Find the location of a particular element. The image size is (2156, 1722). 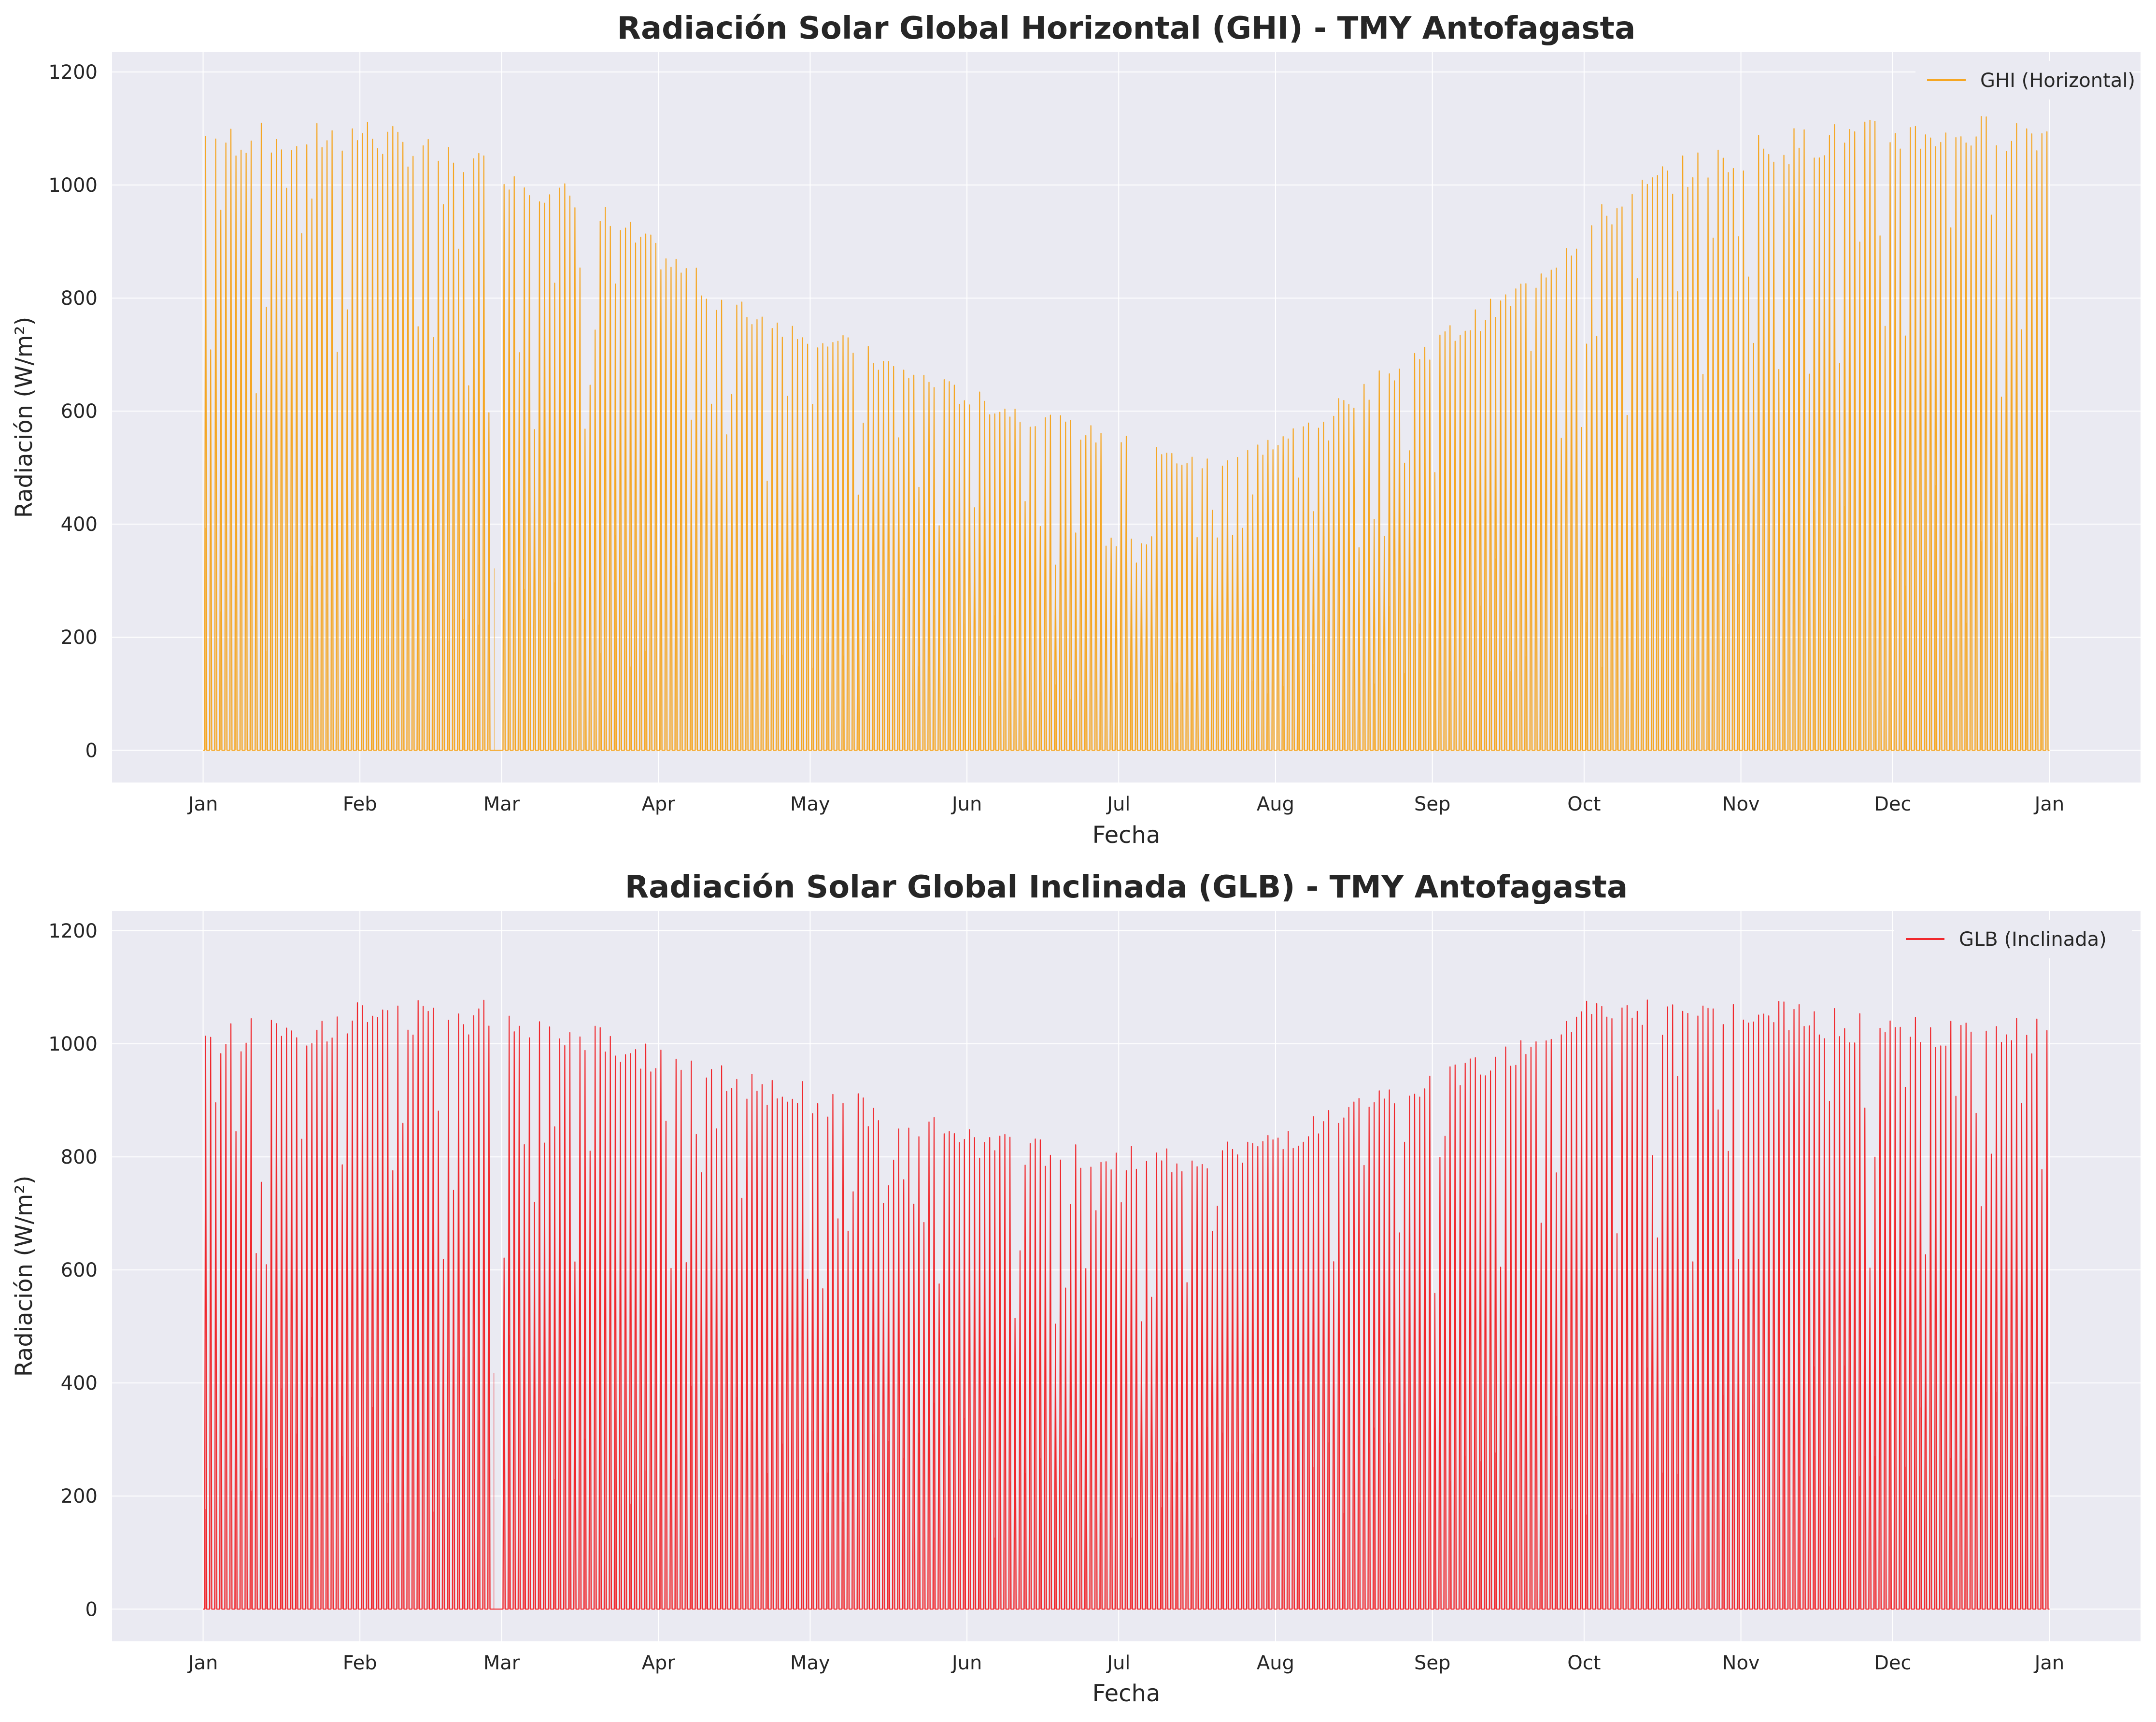

glb-x-tick-label: Jun is located at coordinates (966, 1663).